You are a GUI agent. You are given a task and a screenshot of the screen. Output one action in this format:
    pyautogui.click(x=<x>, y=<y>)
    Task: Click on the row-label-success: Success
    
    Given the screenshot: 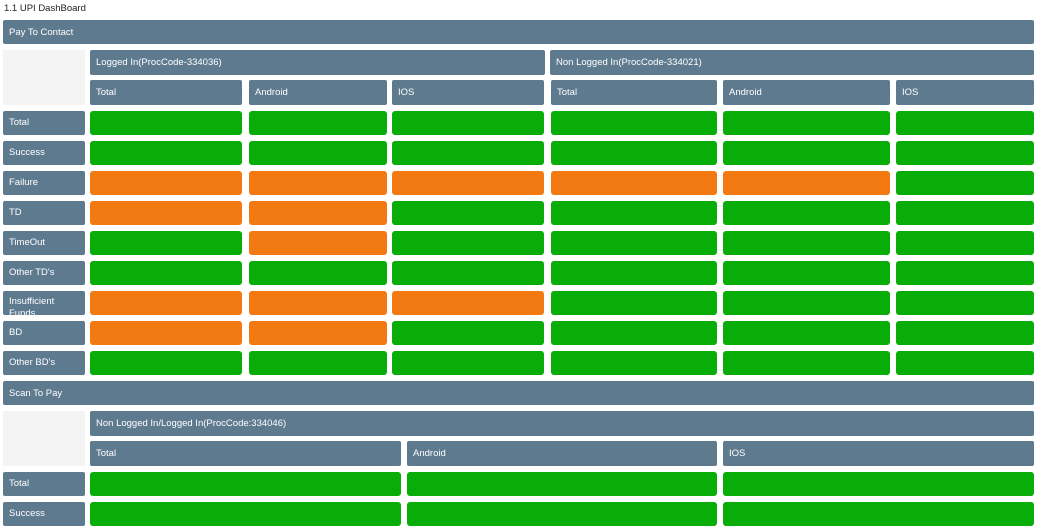 What is the action you would take?
    pyautogui.click(x=44, y=153)
    